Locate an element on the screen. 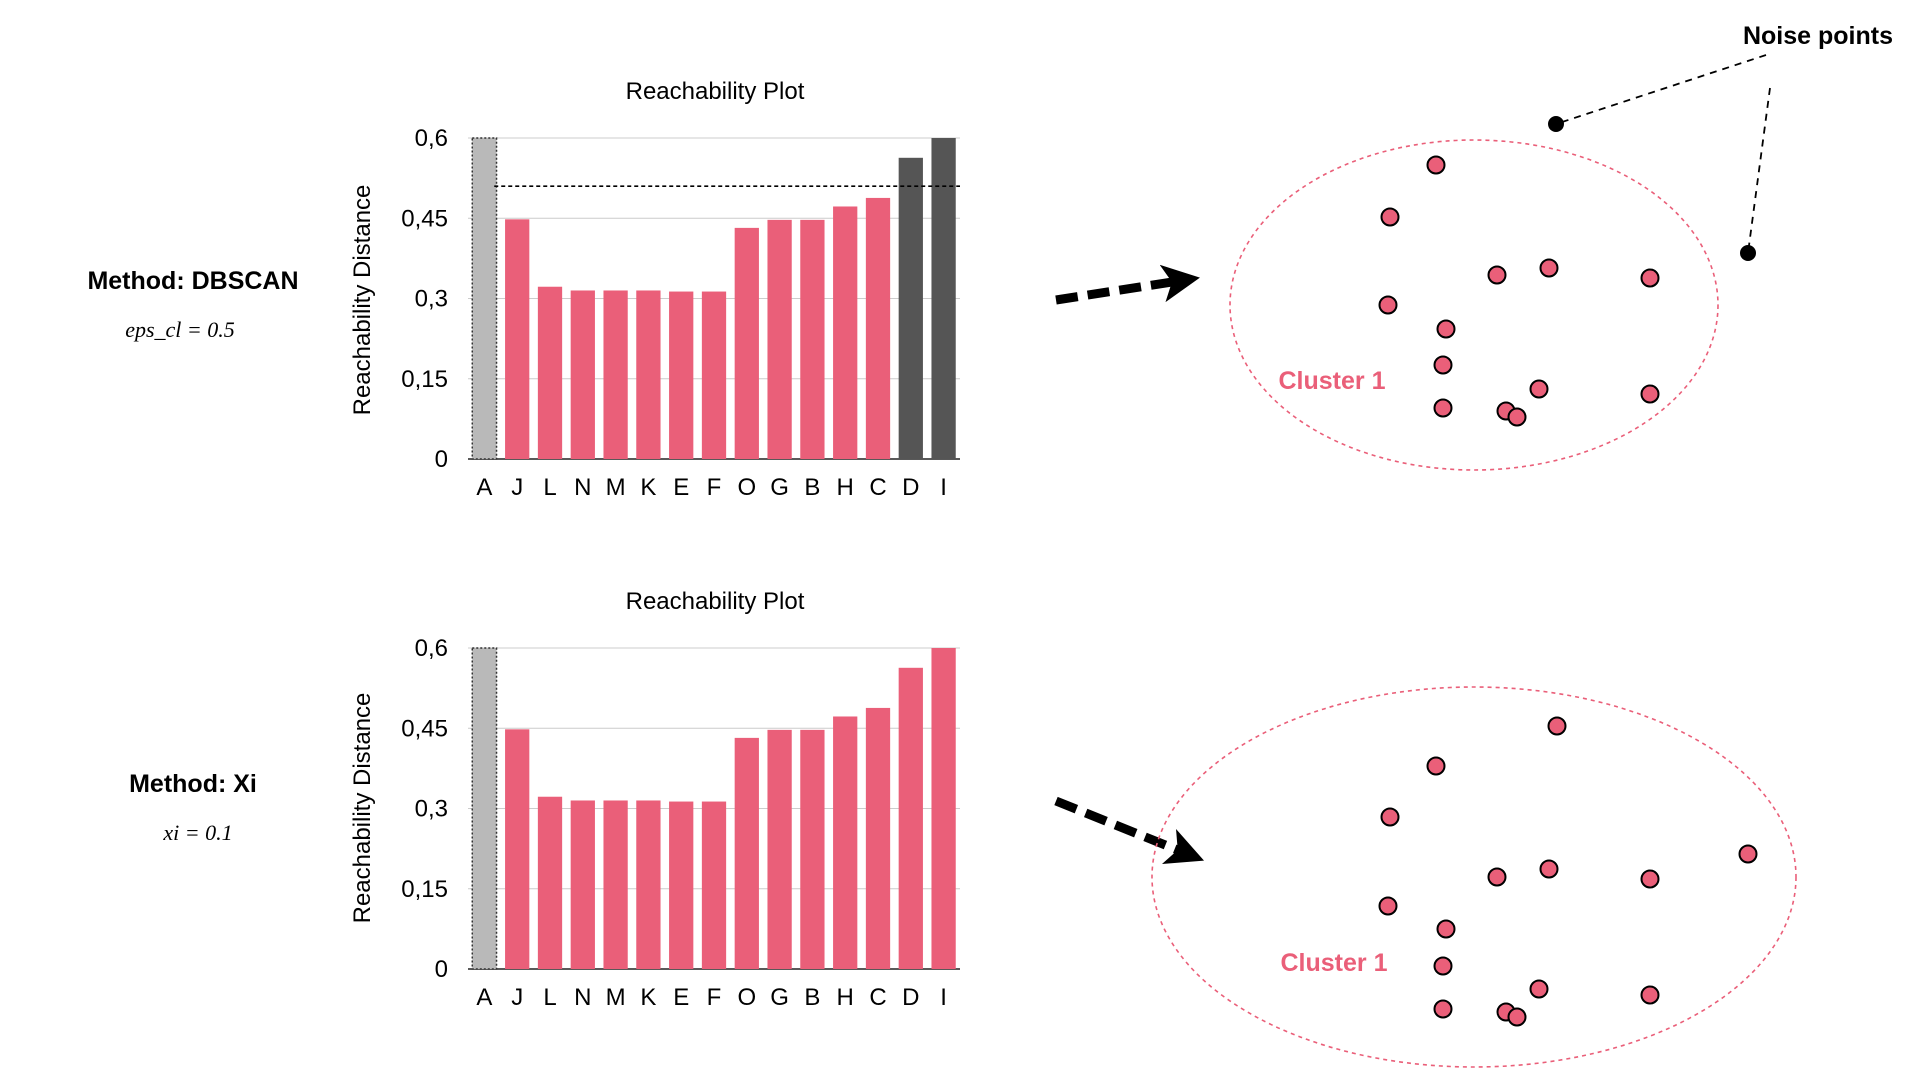 The image size is (1920, 1080). y-tick-label: 0 is located at coordinates (441, 969).